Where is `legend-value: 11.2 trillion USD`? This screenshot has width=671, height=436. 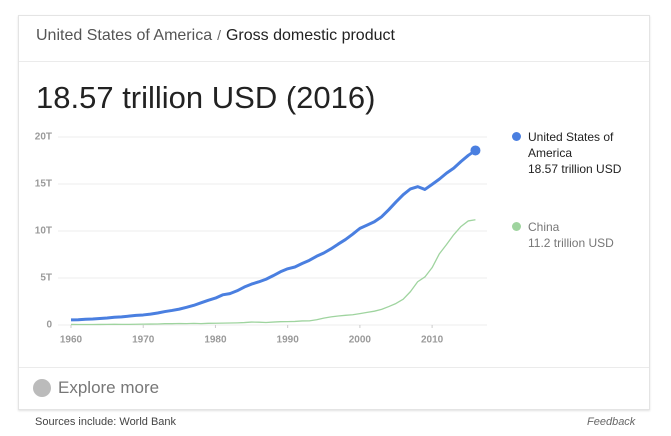
legend-value: 11.2 trillion USD is located at coordinates (571, 243).